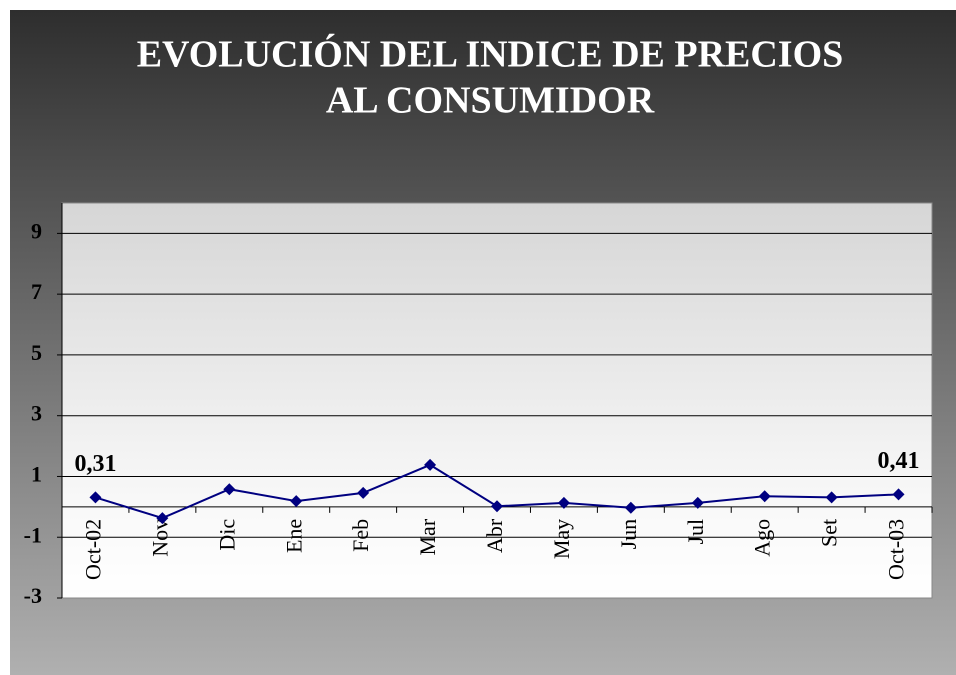  Describe the element at coordinates (494, 535) in the screenshot. I see `x-tick-label: Abr` at that location.